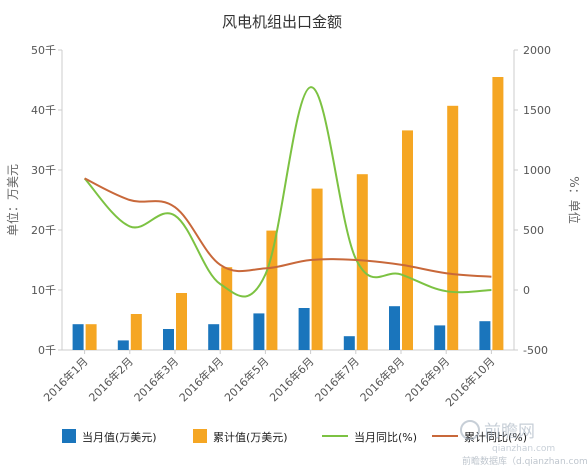  What do you see at coordinates (525, 461) in the screenshot?
I see `watermark-note: 前瞻数据库（d.qianzhan.com）` at bounding box center [525, 461].